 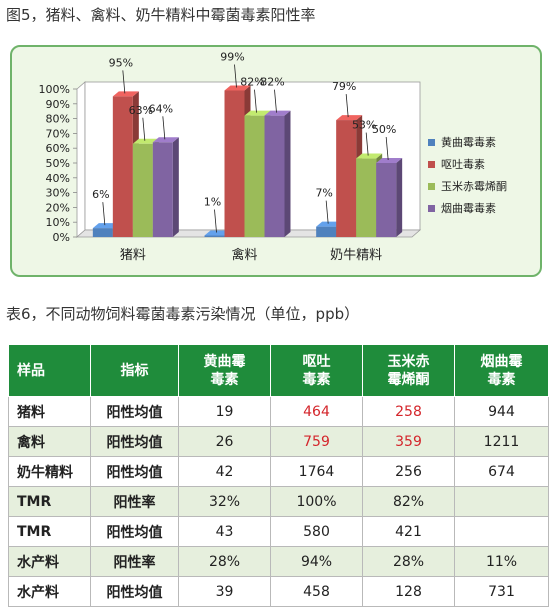 I want to click on cell-fumonisin: 1211, so click(x=501, y=441).